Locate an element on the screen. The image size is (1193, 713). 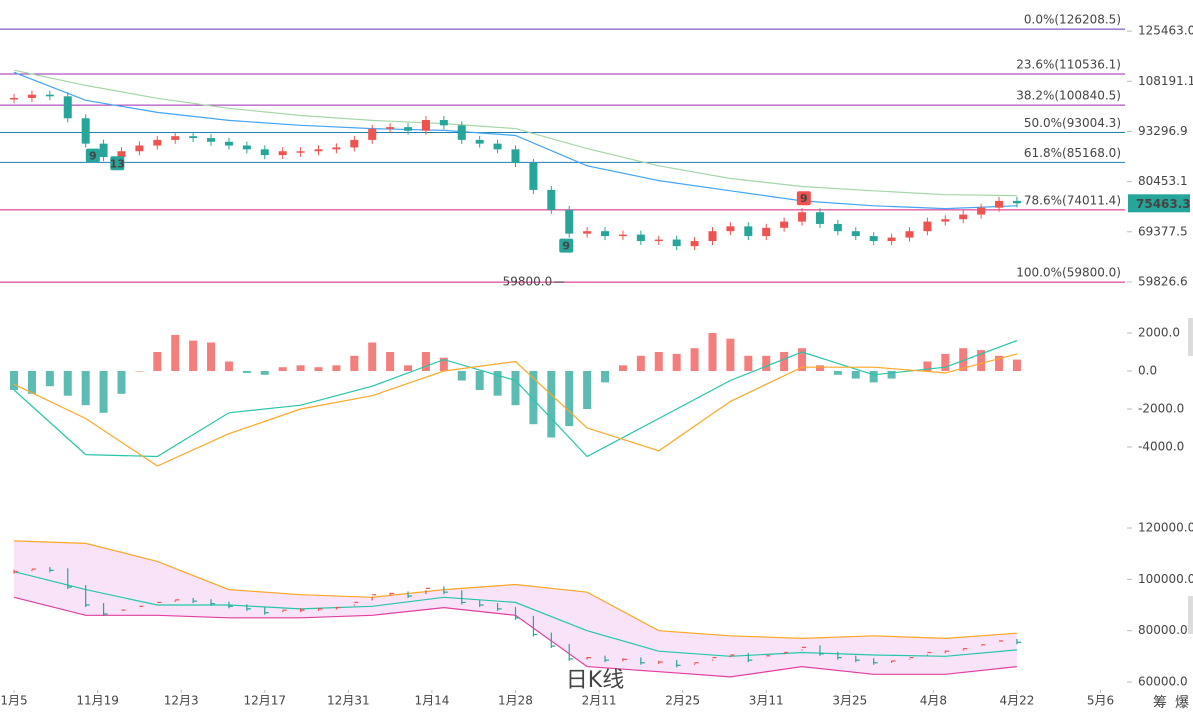
y-tick-label: 2000.0 is located at coordinates (1159, 333).